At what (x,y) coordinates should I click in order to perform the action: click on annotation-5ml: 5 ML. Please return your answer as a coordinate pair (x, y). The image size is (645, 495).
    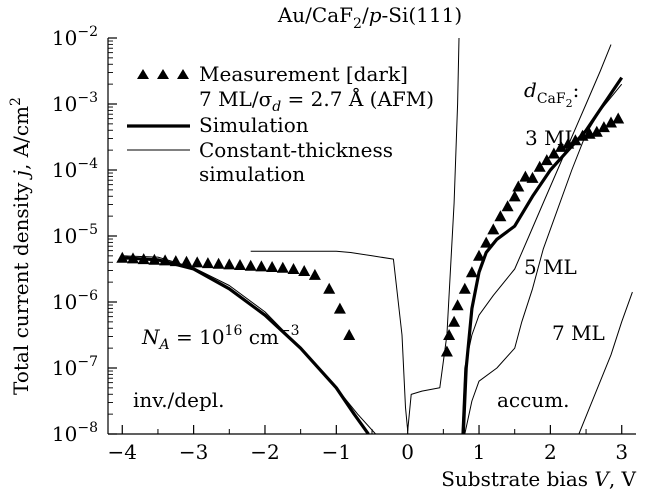
    Looking at the image, I should click on (550, 267).